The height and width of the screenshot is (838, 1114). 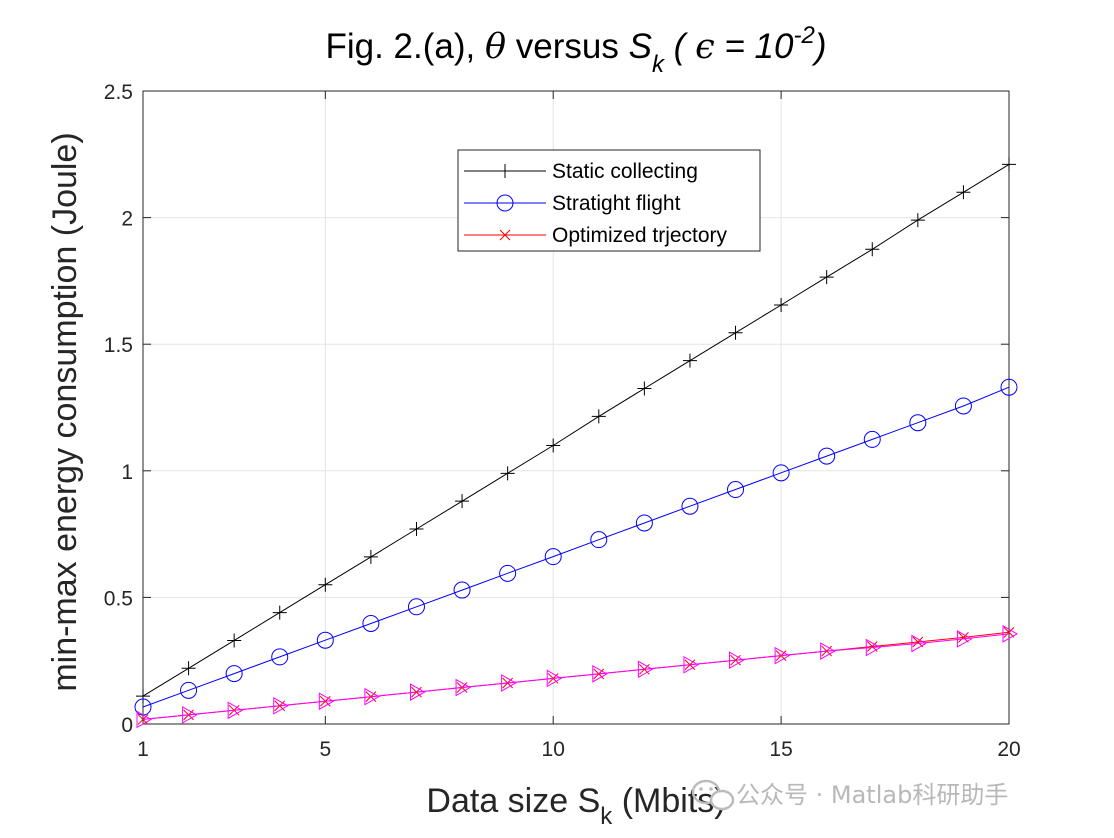 What do you see at coordinates (143, 749) in the screenshot?
I see `x-tick-label: 1` at bounding box center [143, 749].